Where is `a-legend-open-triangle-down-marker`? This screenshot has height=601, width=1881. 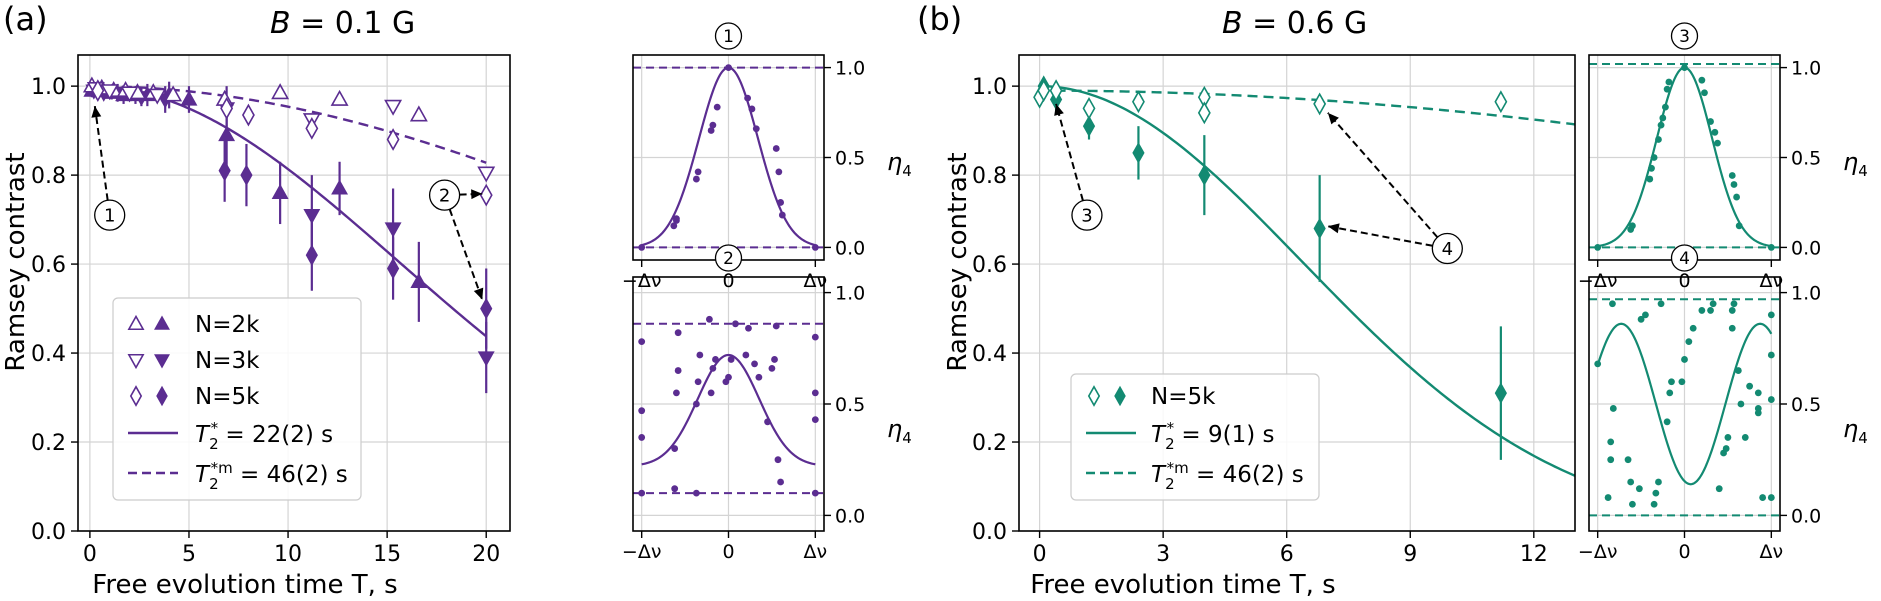 a-legend-open-triangle-down-marker is located at coordinates (136, 361).